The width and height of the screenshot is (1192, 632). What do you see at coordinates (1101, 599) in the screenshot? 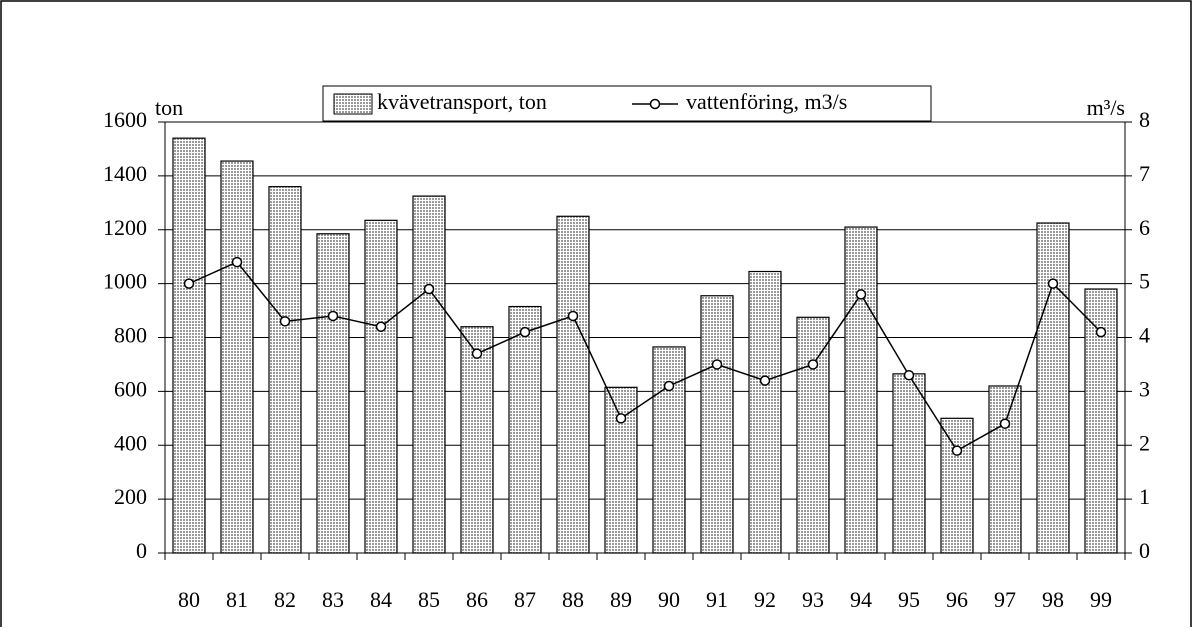
I see `x-tick-label: 99` at bounding box center [1101, 599].